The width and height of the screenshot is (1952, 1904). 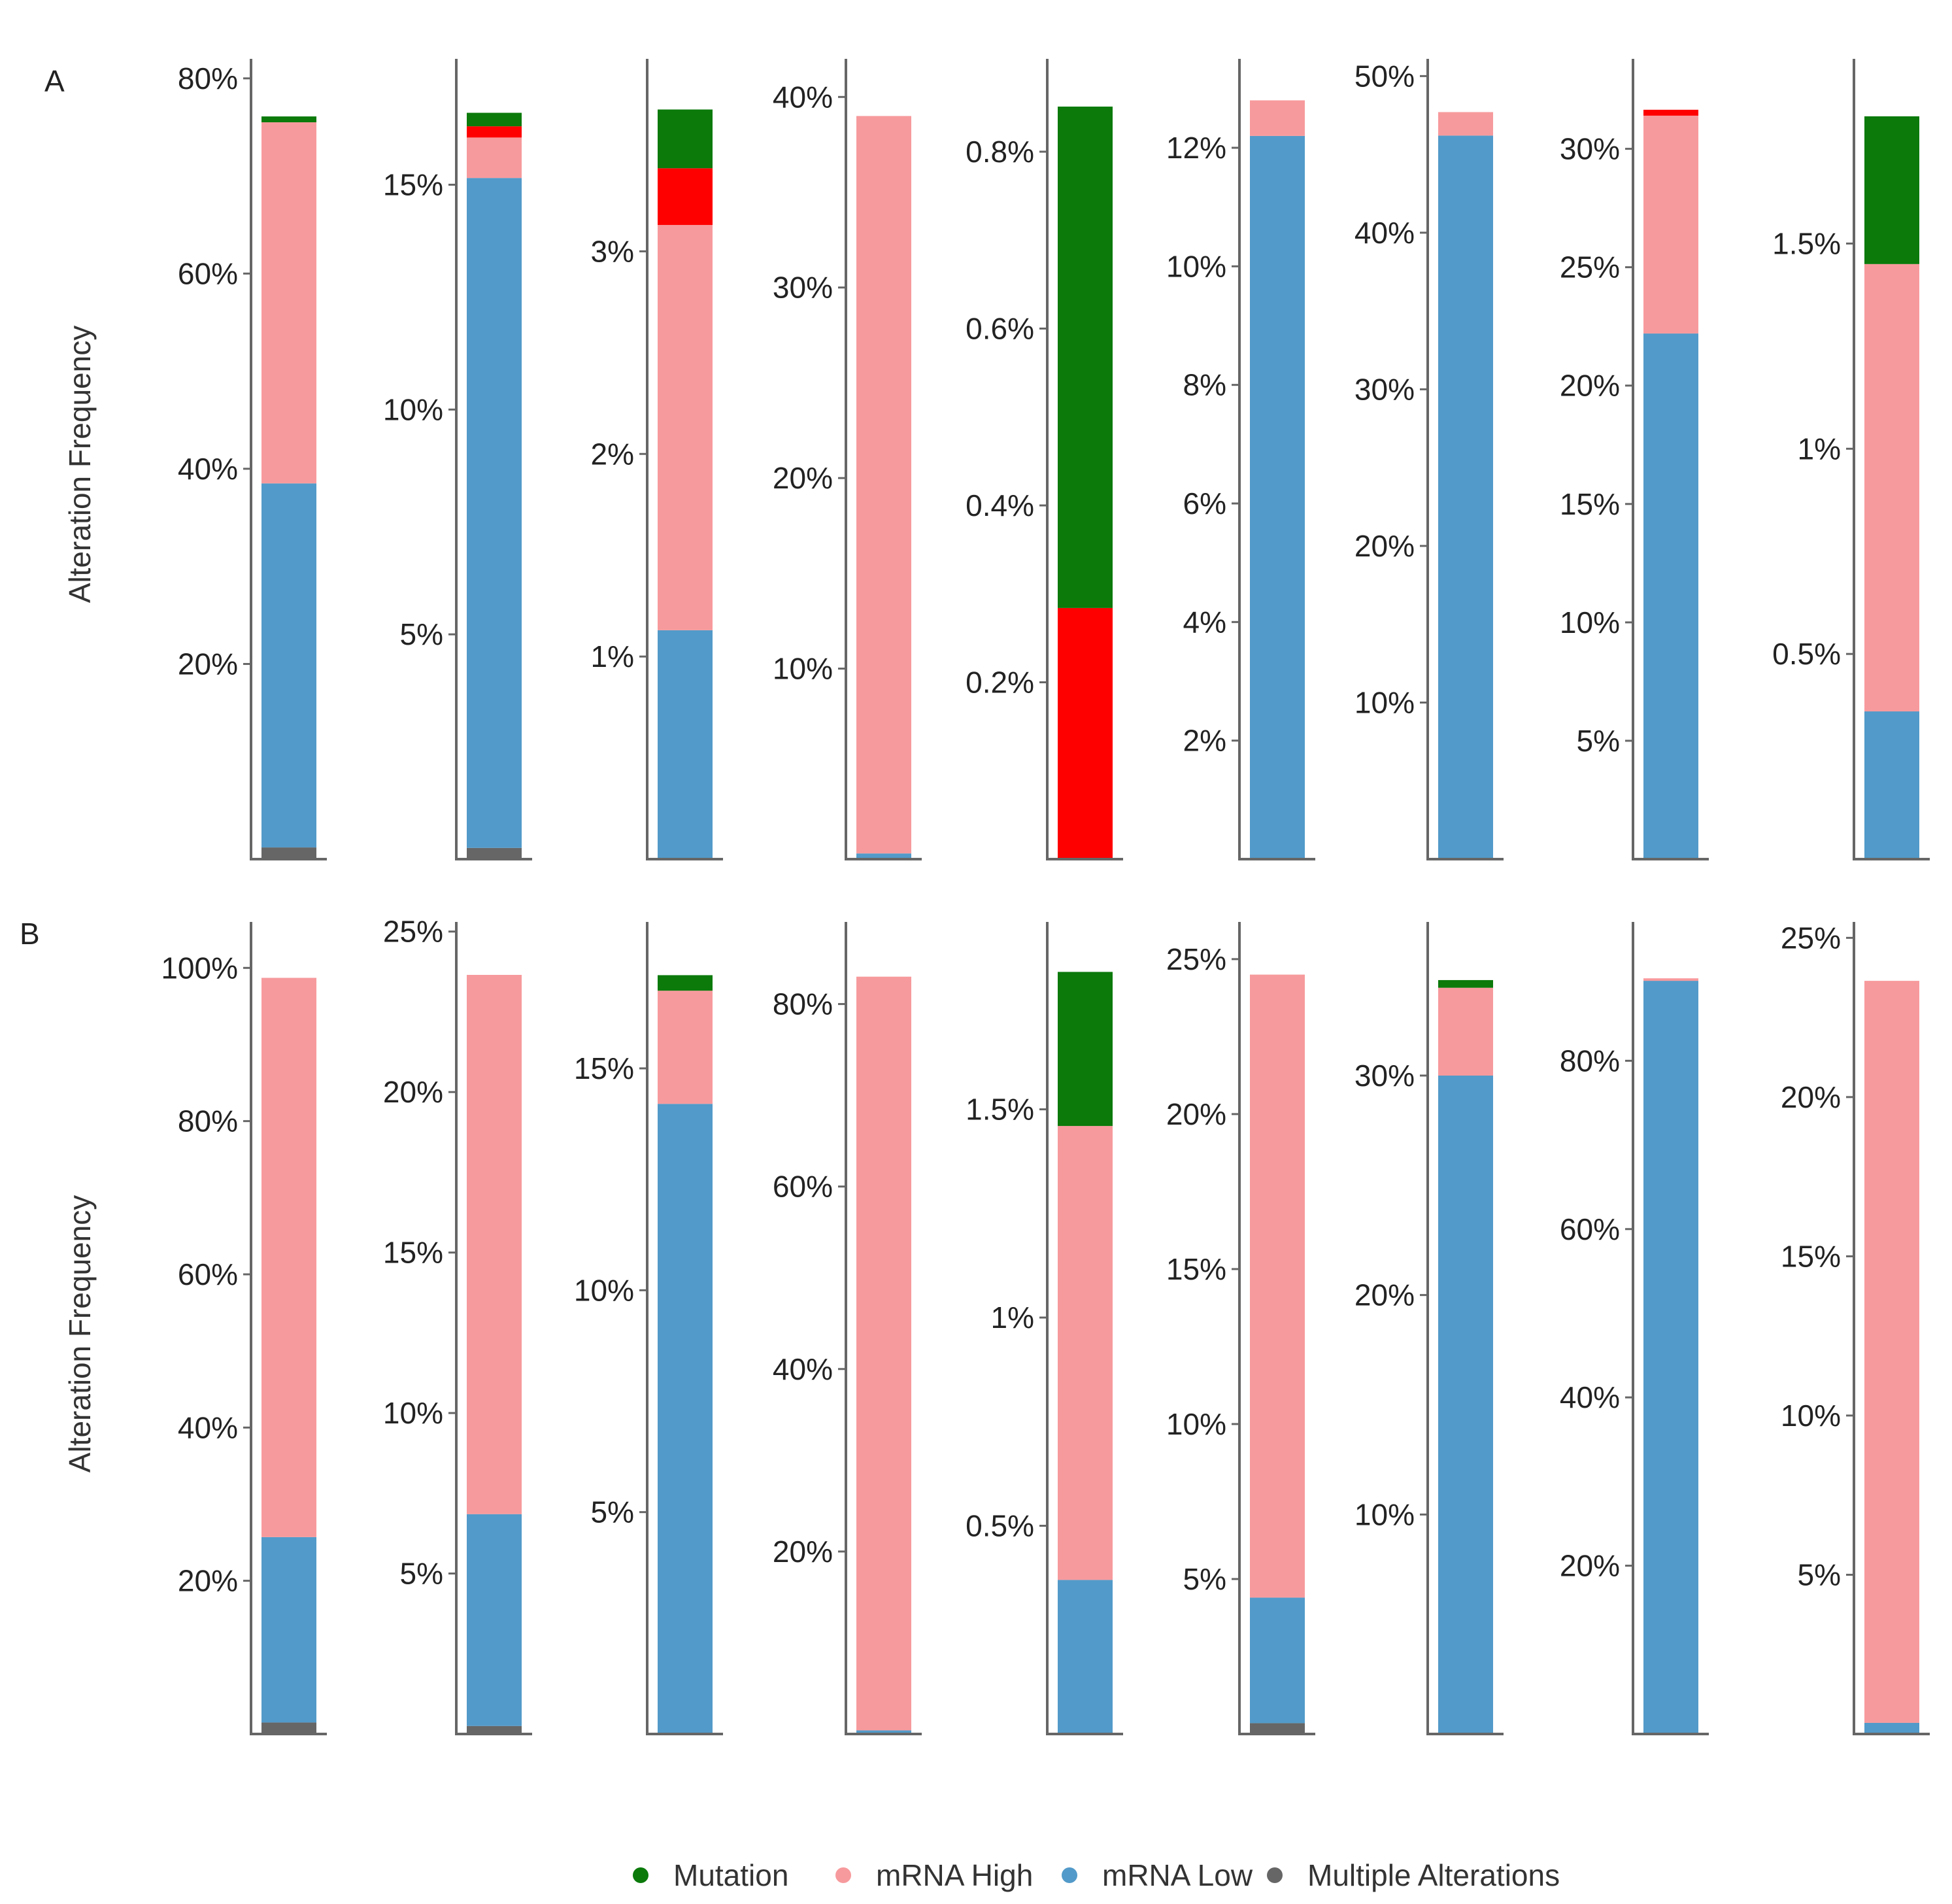 I want to click on y-tick-label: 0.8%, so click(x=1000, y=152).